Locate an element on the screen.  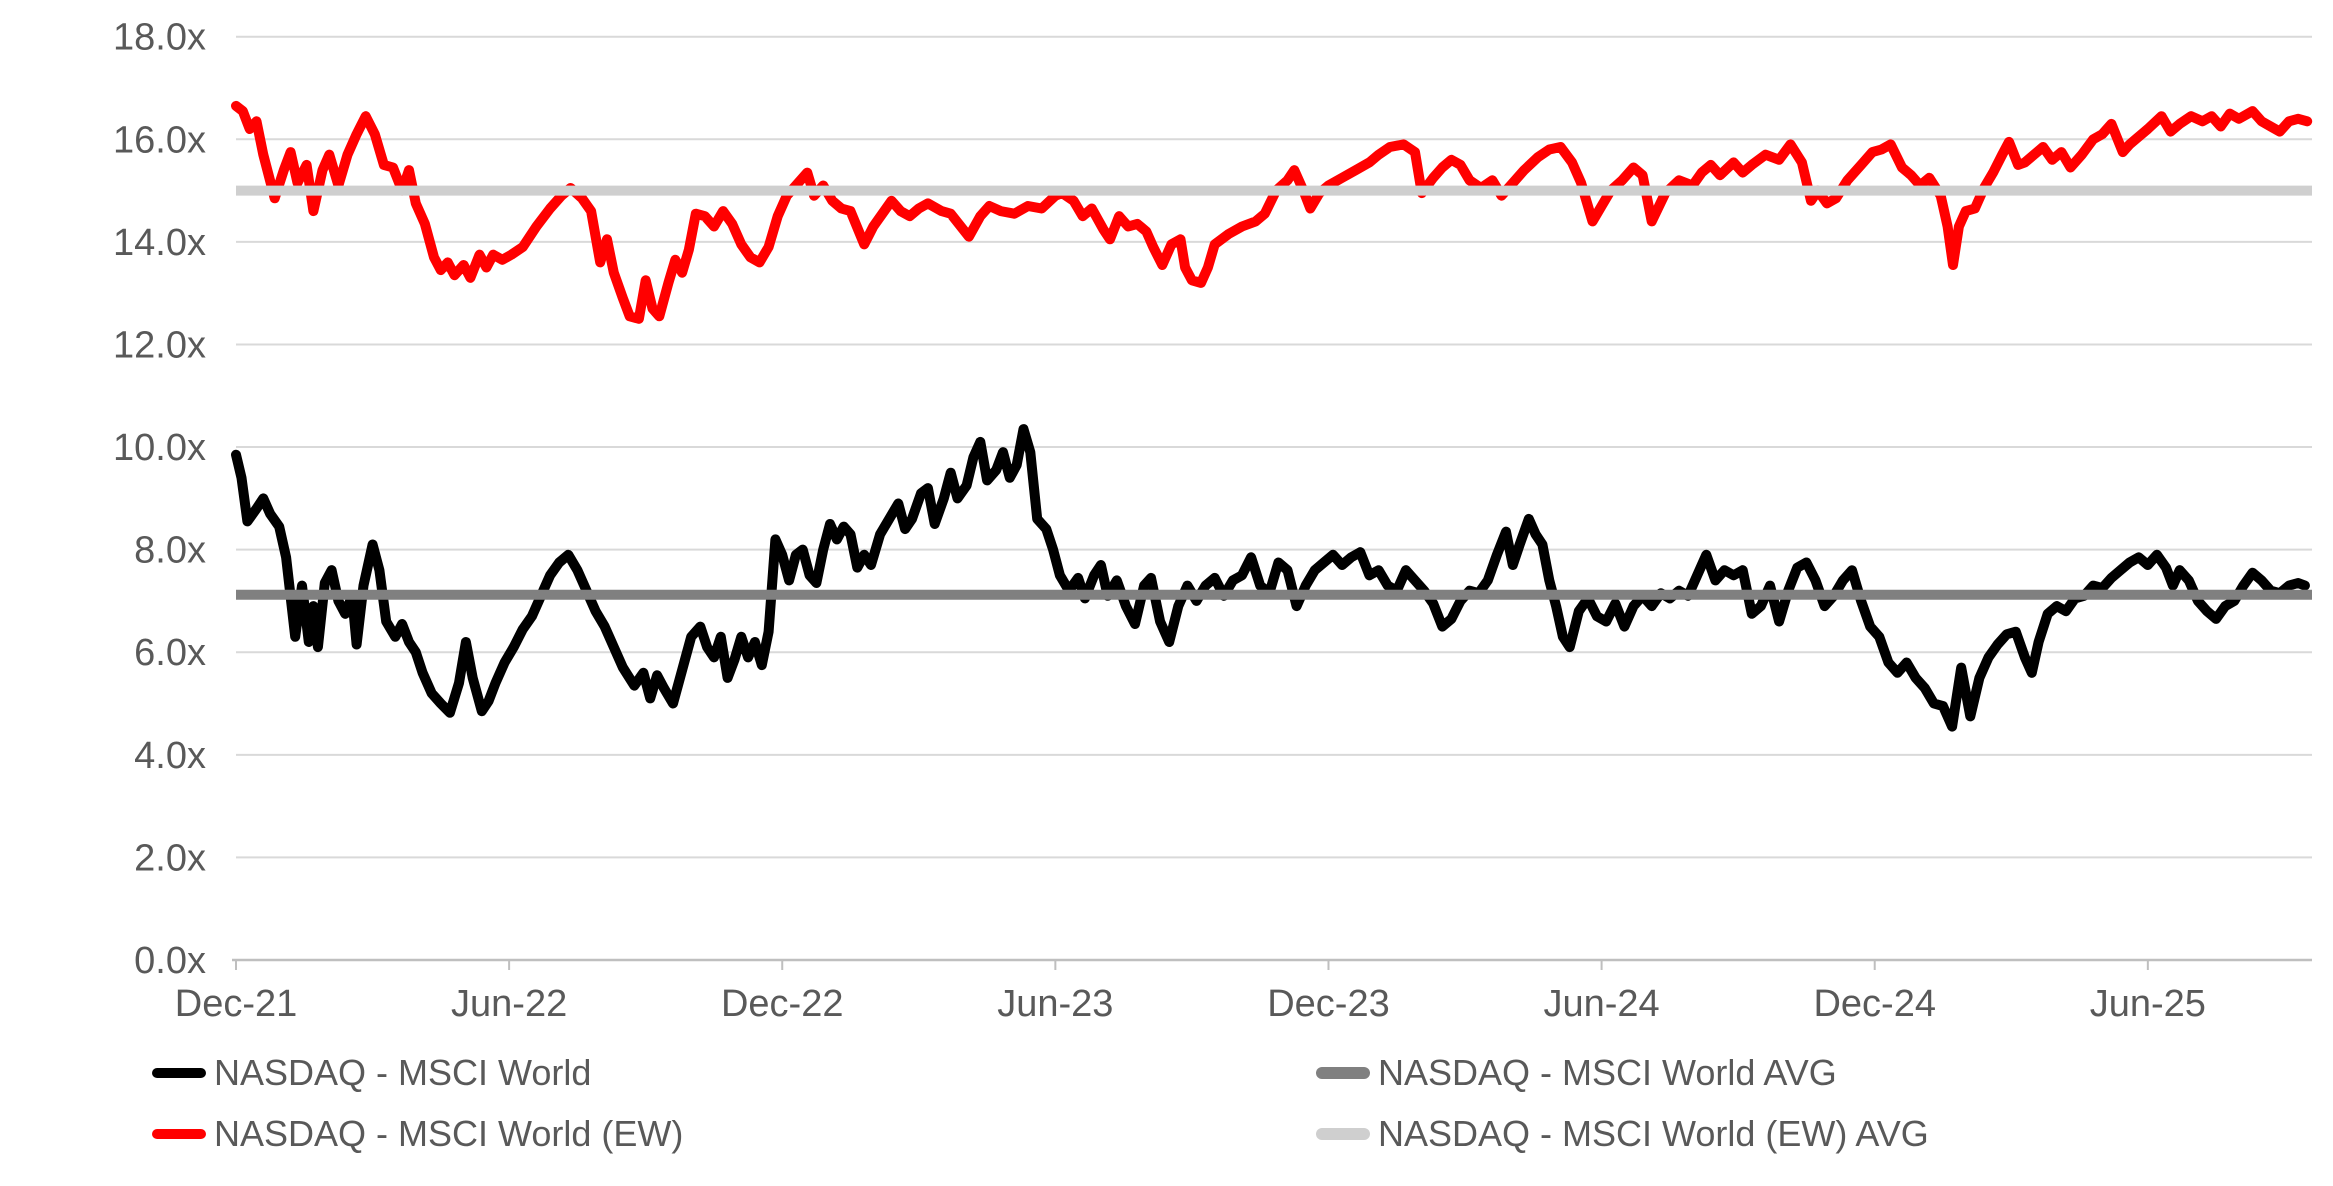
y-axis-tick-label-6.0x: 6.0x is located at coordinates (170, 653).